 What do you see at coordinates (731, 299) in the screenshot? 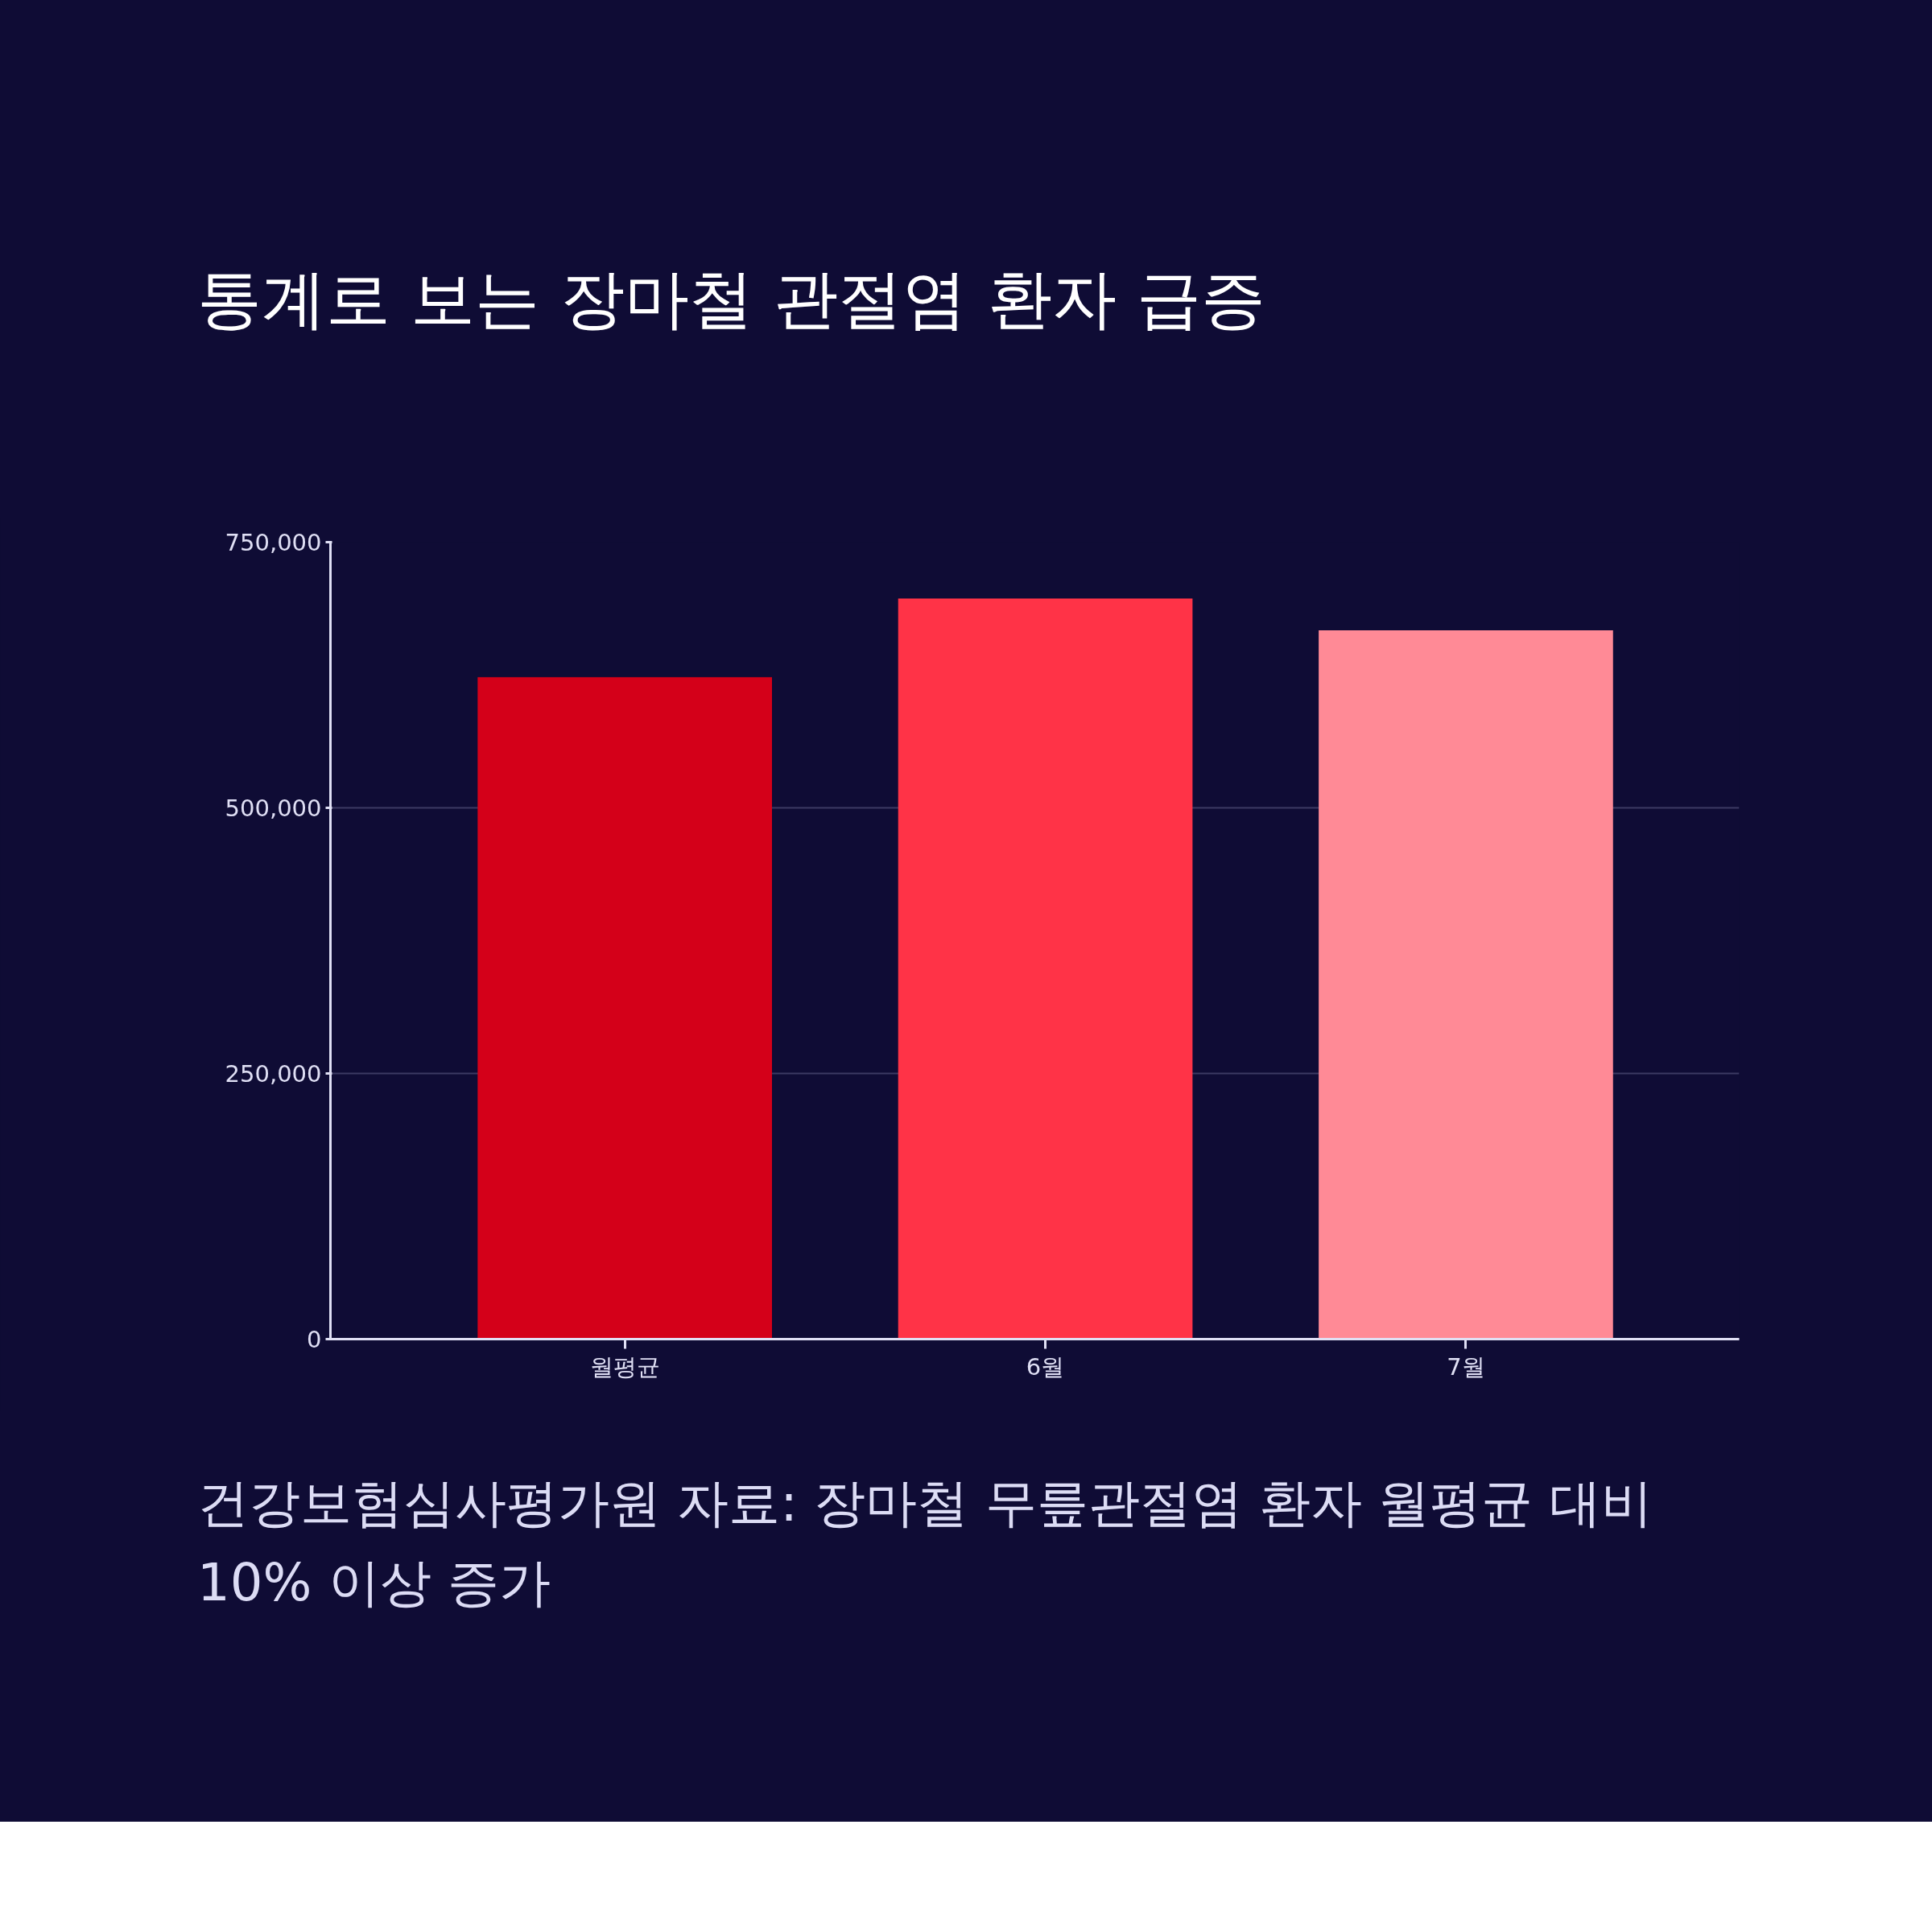
I see `chart-title: 통계로 보는 장마철 관절염 환자 급증` at bounding box center [731, 299].